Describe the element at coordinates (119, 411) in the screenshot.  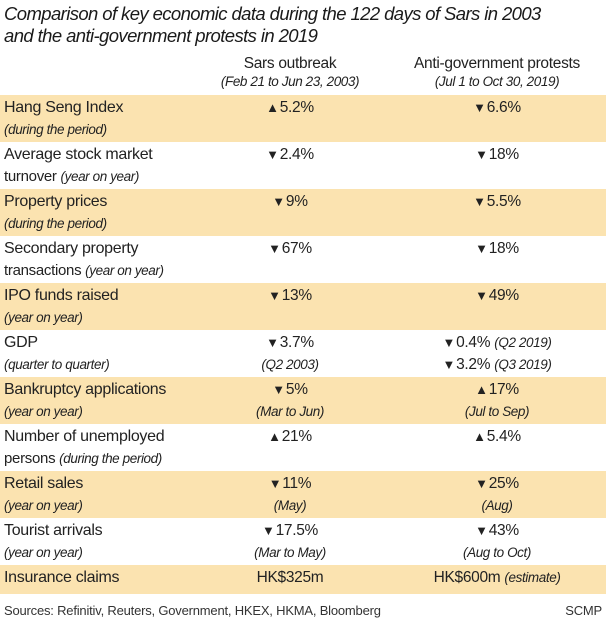
I see `row-label-line2: (year on year)` at that location.